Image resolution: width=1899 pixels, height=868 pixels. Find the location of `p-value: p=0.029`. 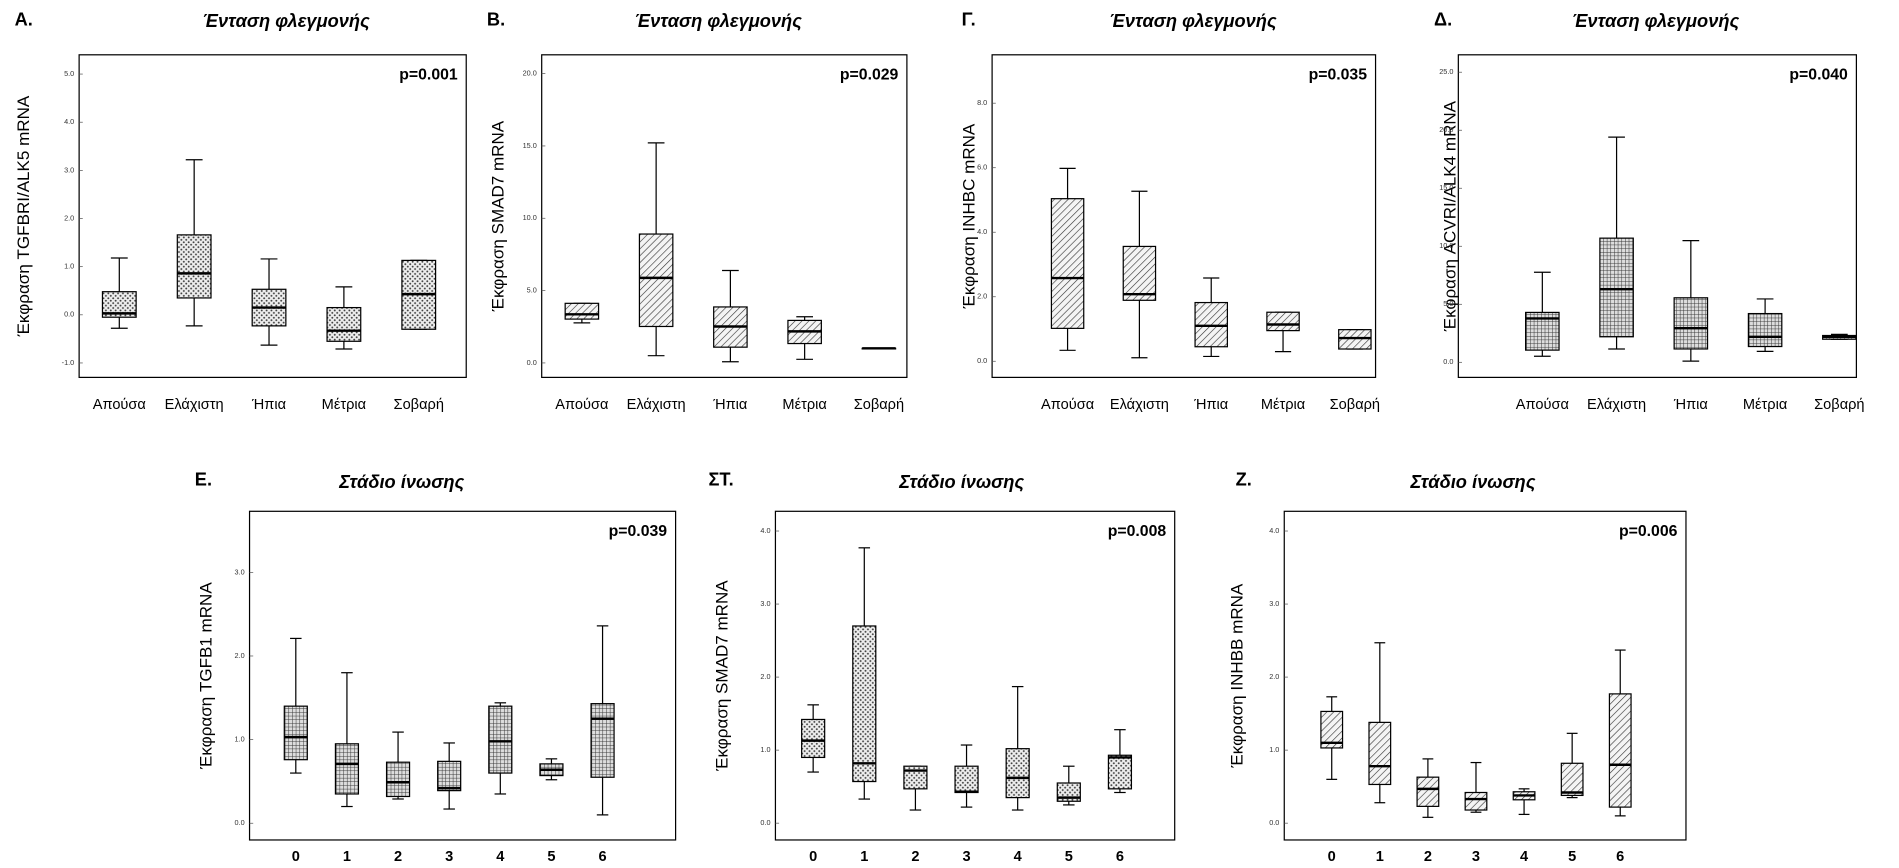

p-value: p=0.029 is located at coordinates (869, 75).